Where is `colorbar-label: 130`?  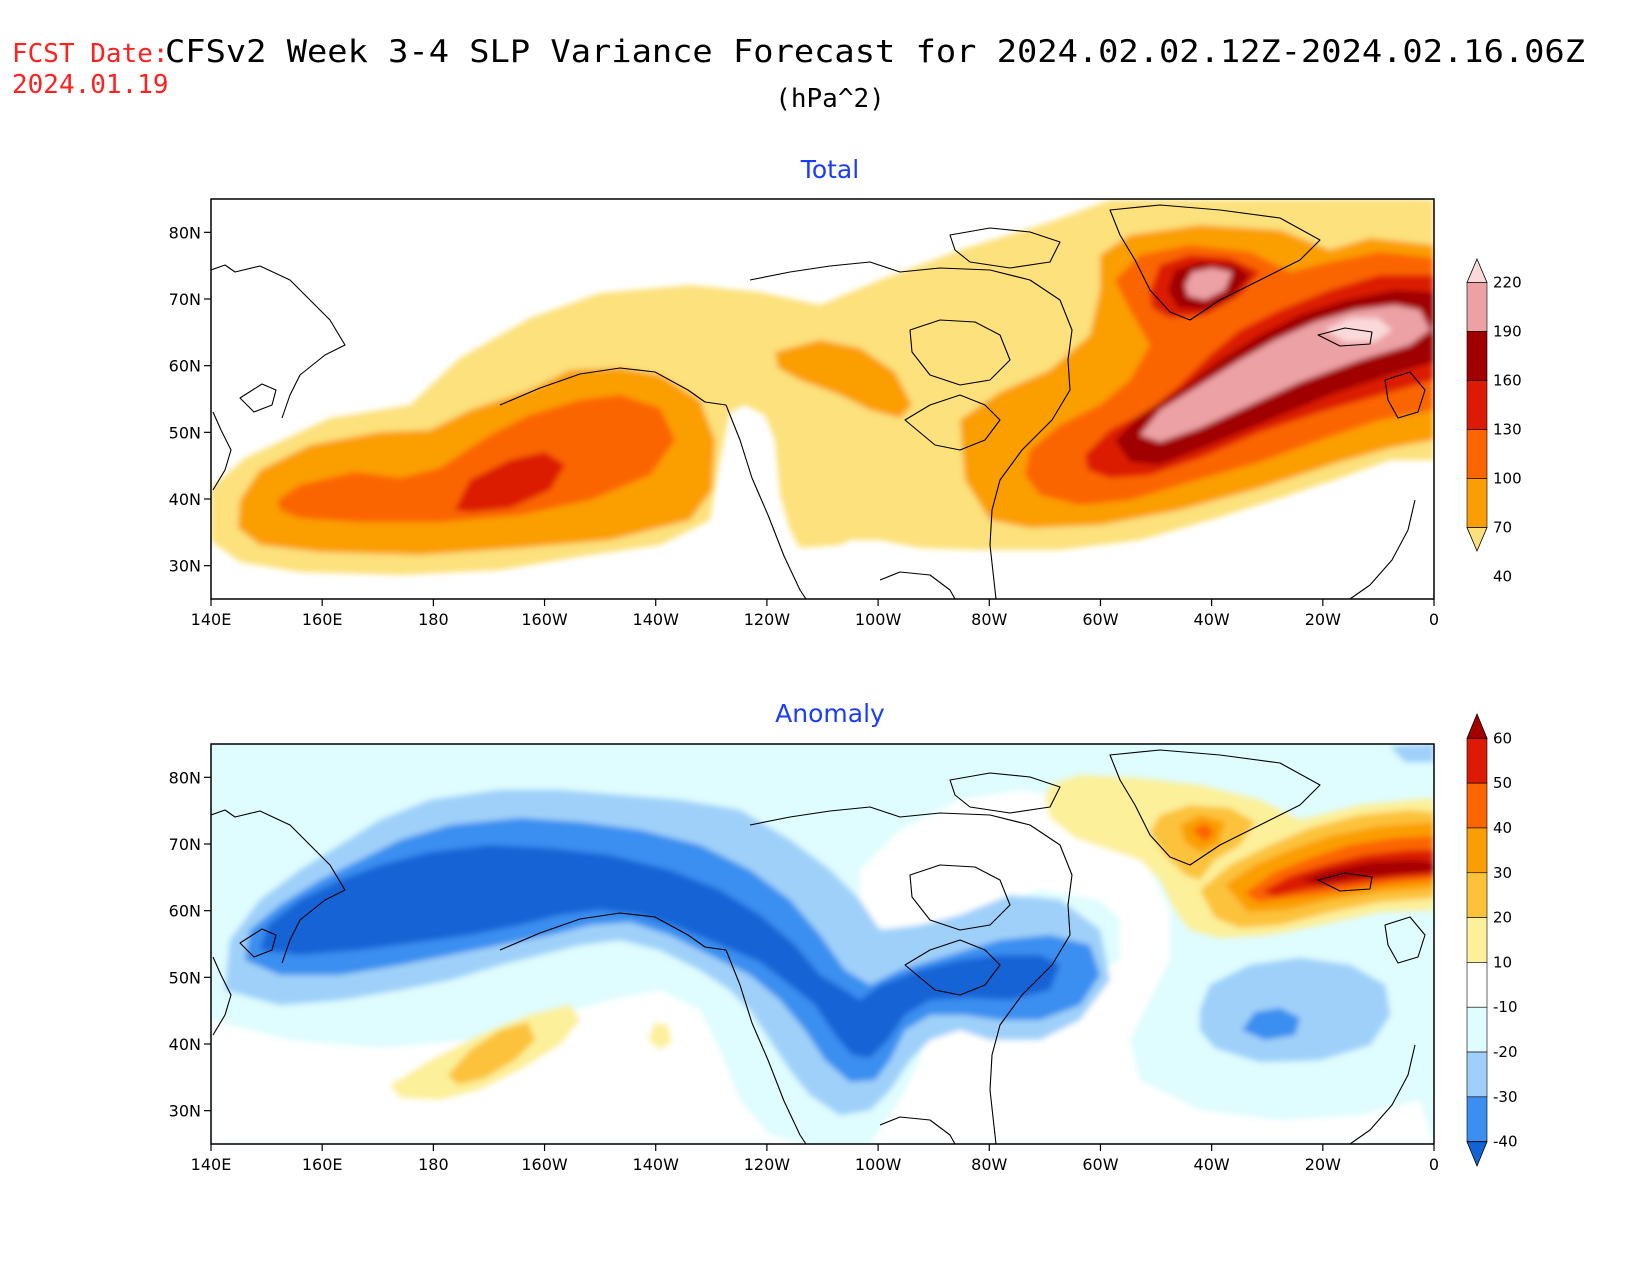
colorbar-label: 130 is located at coordinates (1507, 430).